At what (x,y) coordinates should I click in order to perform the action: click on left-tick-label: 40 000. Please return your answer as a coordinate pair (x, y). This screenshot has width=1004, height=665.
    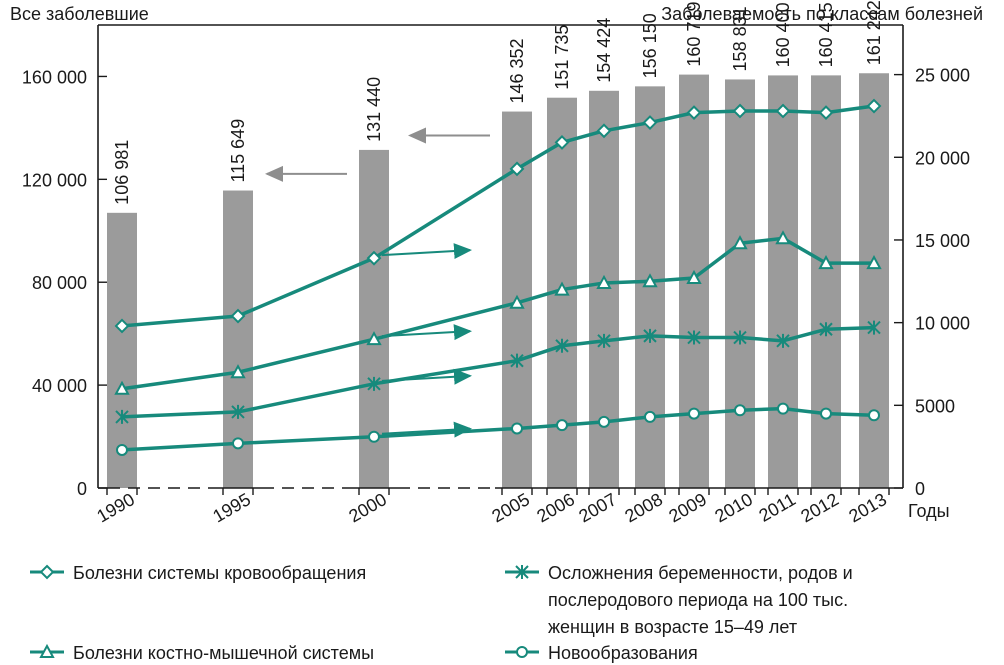
    Looking at the image, I should click on (59, 386).